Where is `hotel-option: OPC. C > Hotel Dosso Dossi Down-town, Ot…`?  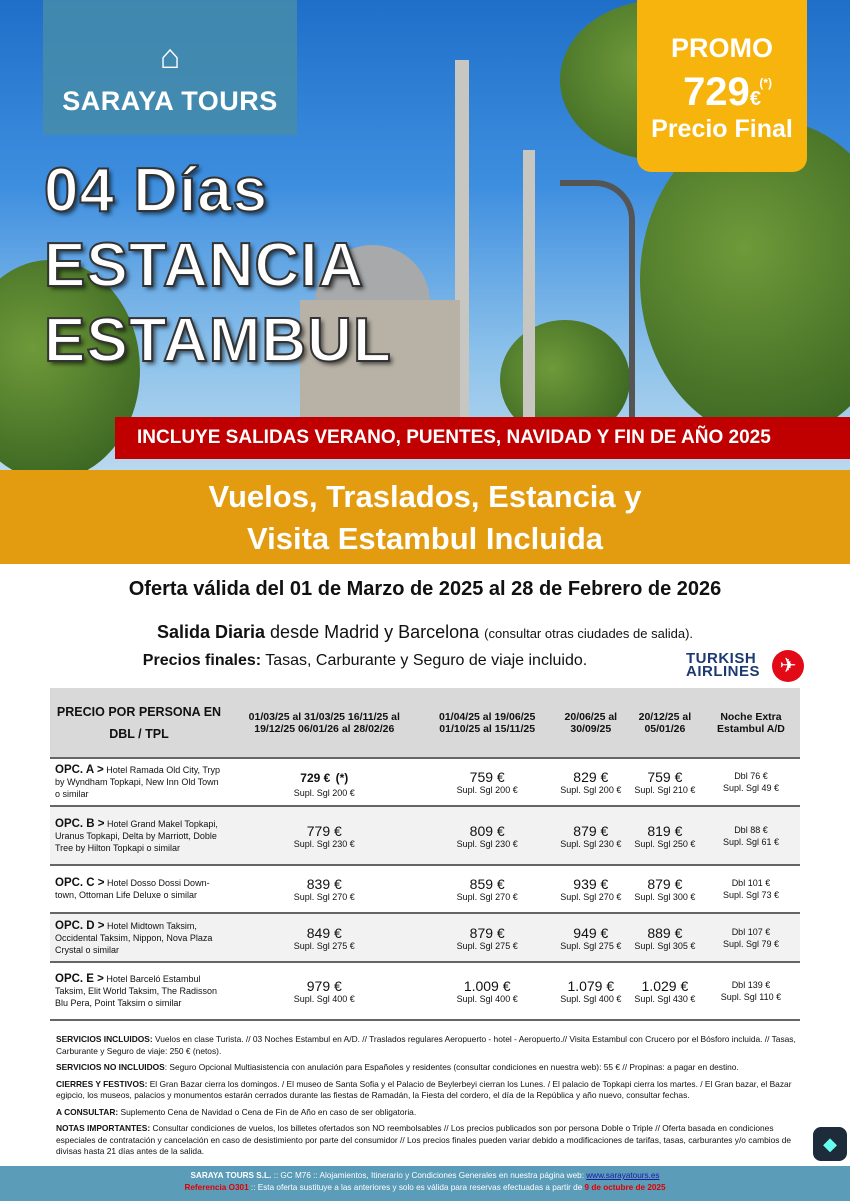 hotel-option: OPC. C > Hotel Dosso Dossi Down-town, Ot… is located at coordinates (139, 889).